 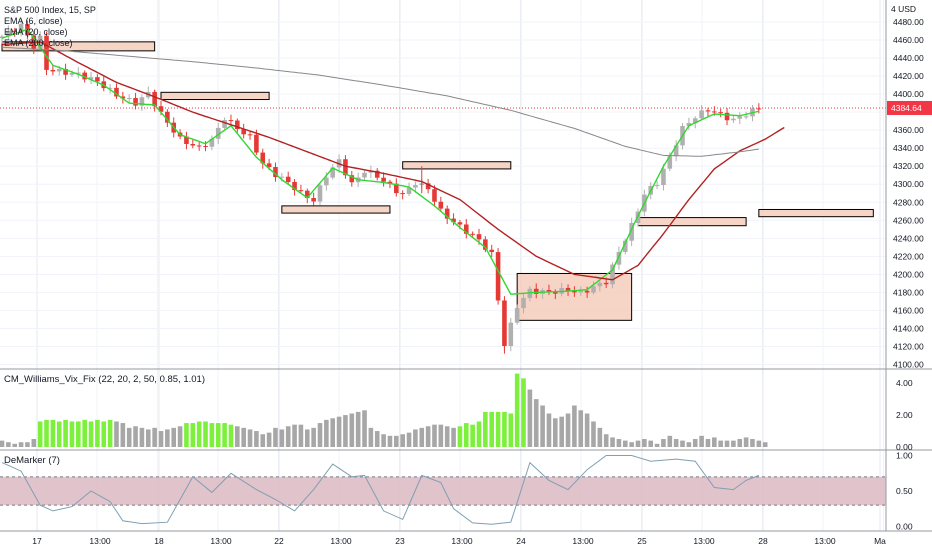 I want to click on last-price-tag: 4384.64, so click(x=909, y=107).